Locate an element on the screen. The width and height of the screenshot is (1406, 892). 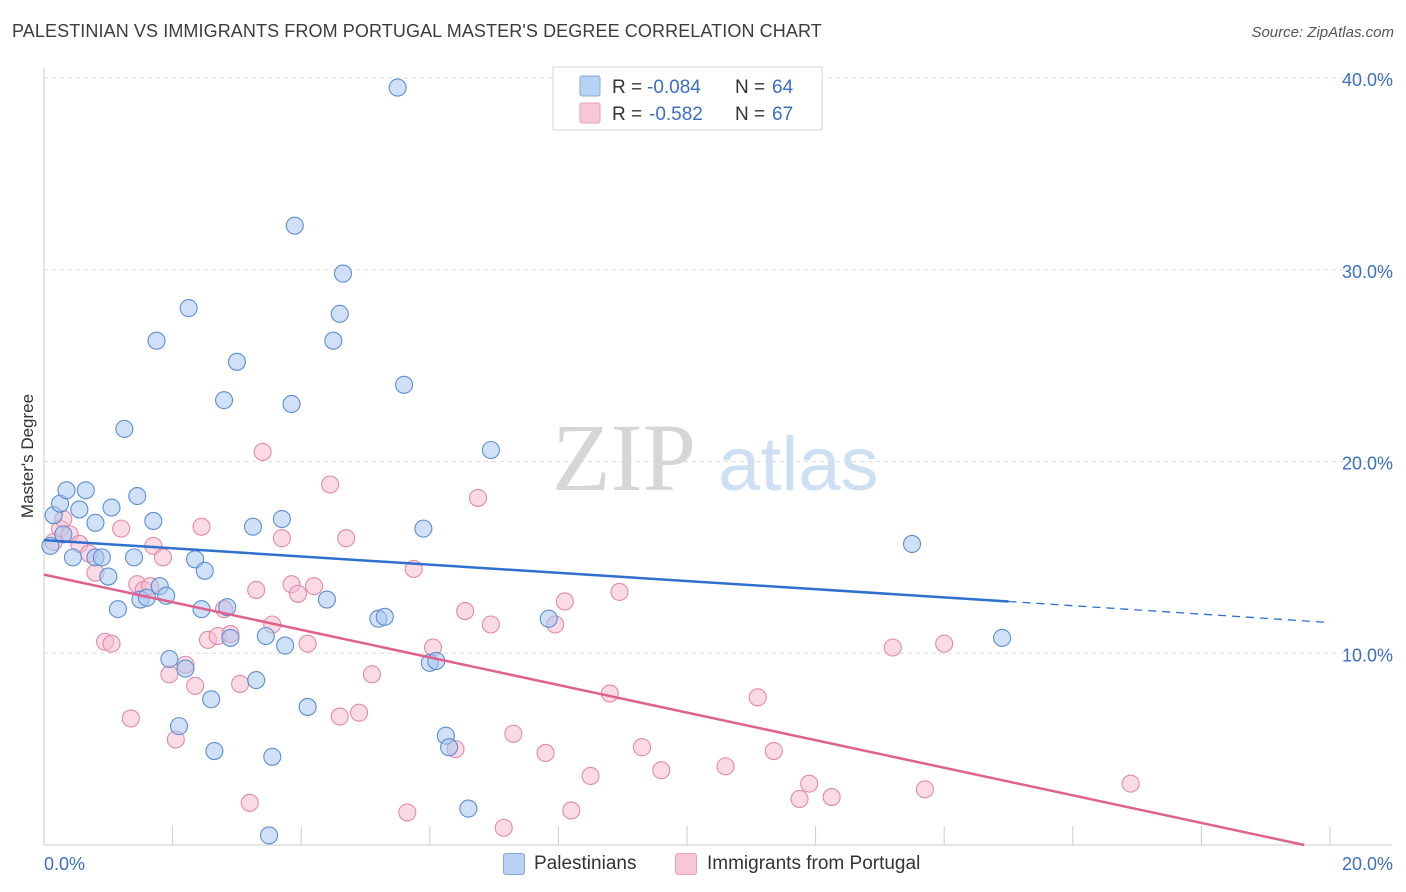
stats-r-value-2: -0.582 is located at coordinates (676, 114).